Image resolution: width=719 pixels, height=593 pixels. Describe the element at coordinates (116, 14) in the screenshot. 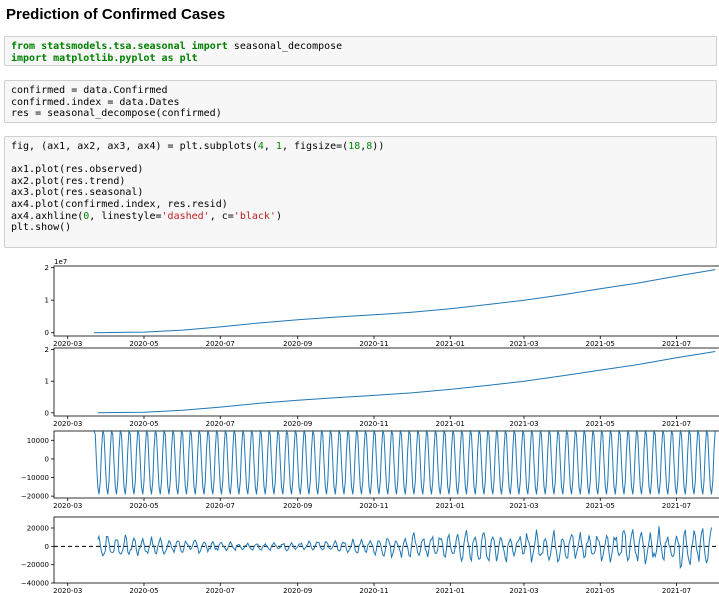

I see `section-heading: Prediction of Confirmed Cases` at that location.